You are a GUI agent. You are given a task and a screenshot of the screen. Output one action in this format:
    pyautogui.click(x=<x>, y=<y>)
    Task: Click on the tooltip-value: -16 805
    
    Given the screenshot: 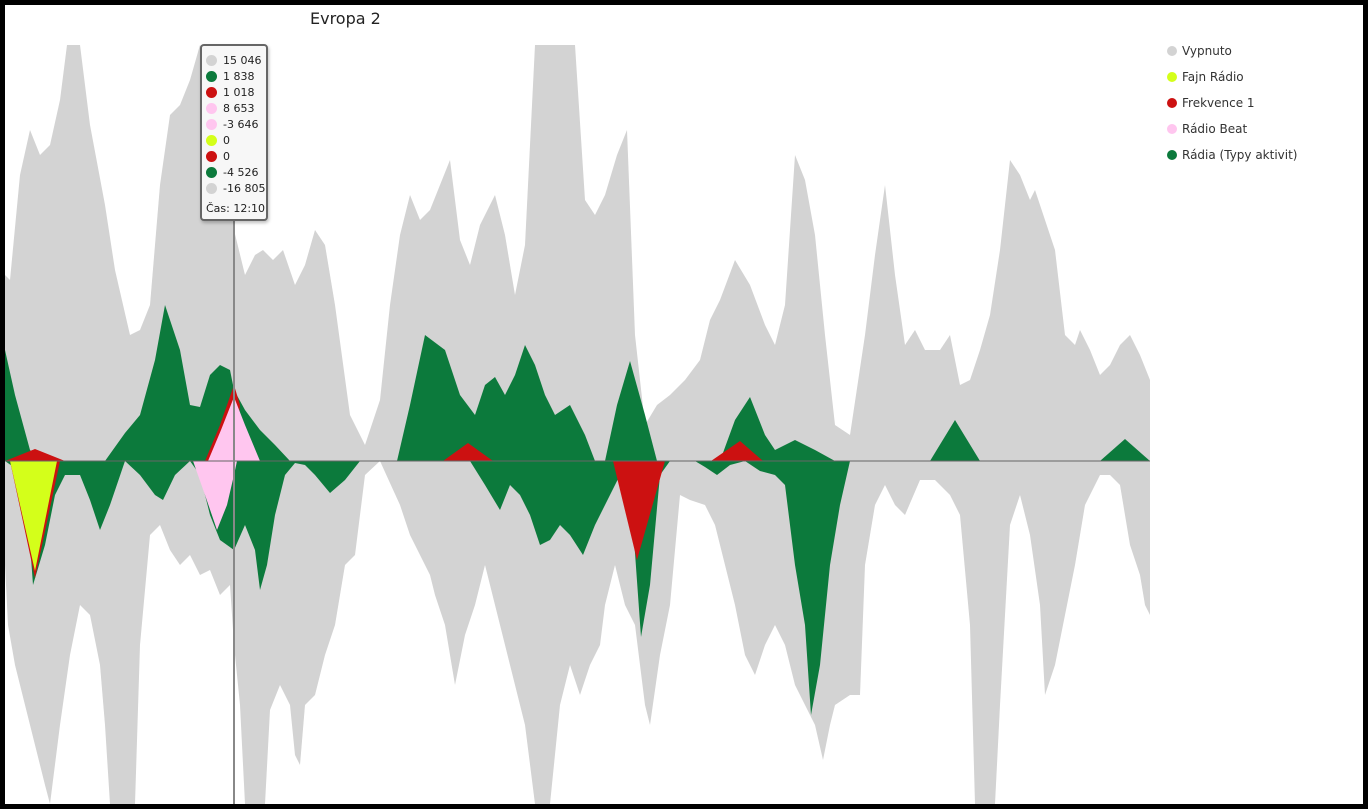 What is the action you would take?
    pyautogui.click(x=244, y=188)
    